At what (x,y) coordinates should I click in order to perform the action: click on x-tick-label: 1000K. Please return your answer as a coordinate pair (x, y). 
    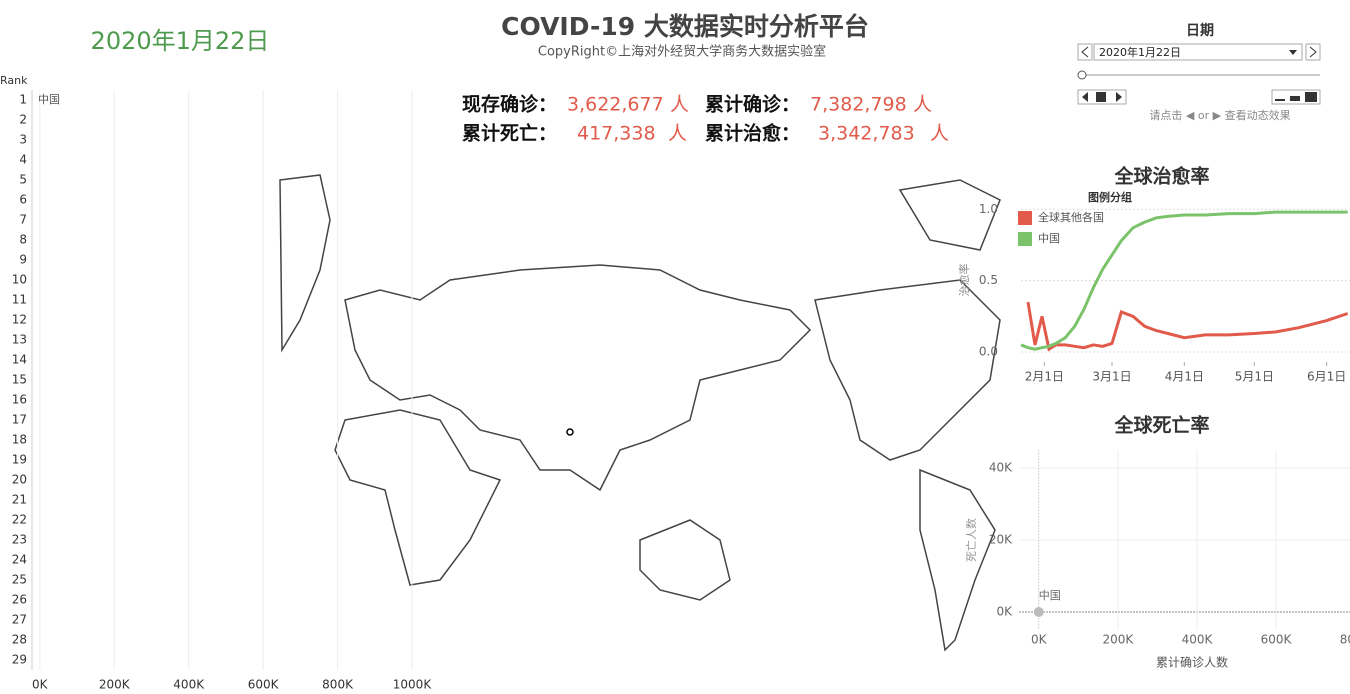
    Looking at the image, I should click on (413, 685).